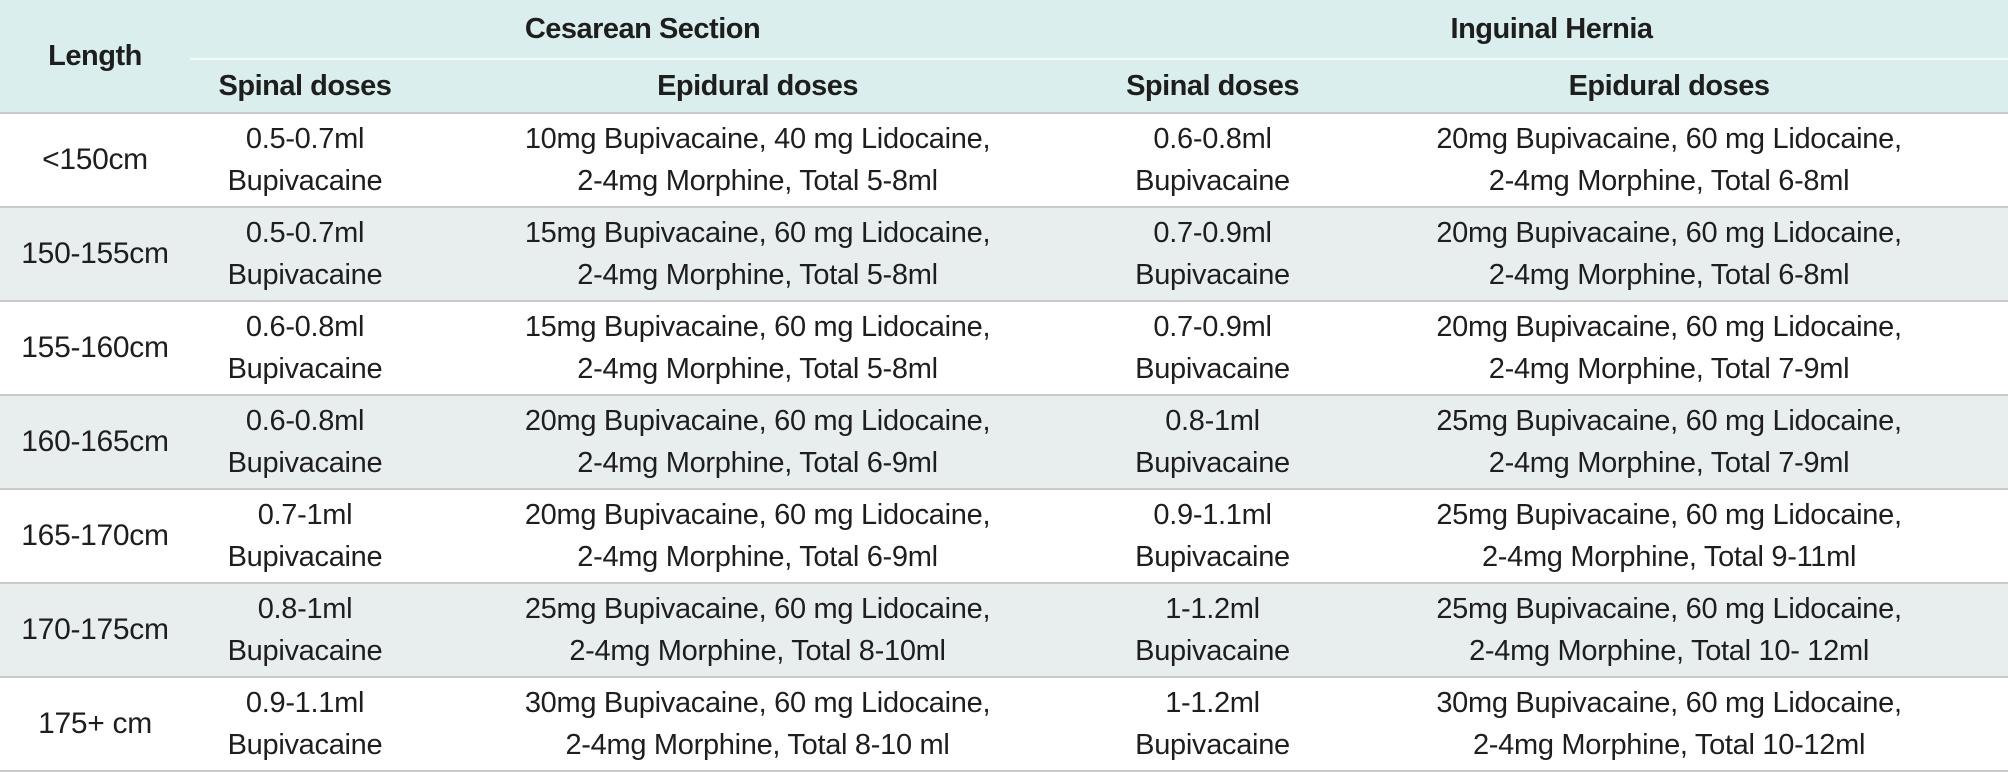 This screenshot has height=772, width=2008. What do you see at coordinates (1213, 535) in the screenshot?
I see `ih-spinal-cell: 0.9-1.1ml Bupivacaine` at bounding box center [1213, 535].